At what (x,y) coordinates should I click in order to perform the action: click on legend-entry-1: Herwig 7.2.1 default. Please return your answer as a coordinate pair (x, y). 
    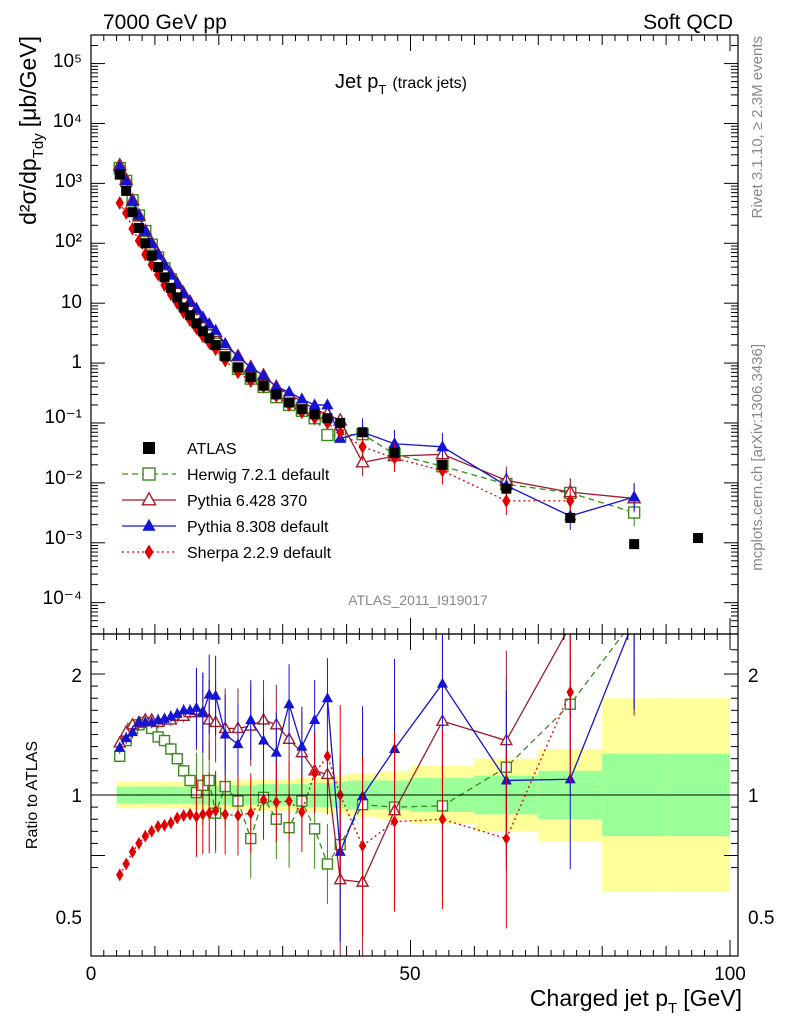
    Looking at the image, I should click on (226, 475).